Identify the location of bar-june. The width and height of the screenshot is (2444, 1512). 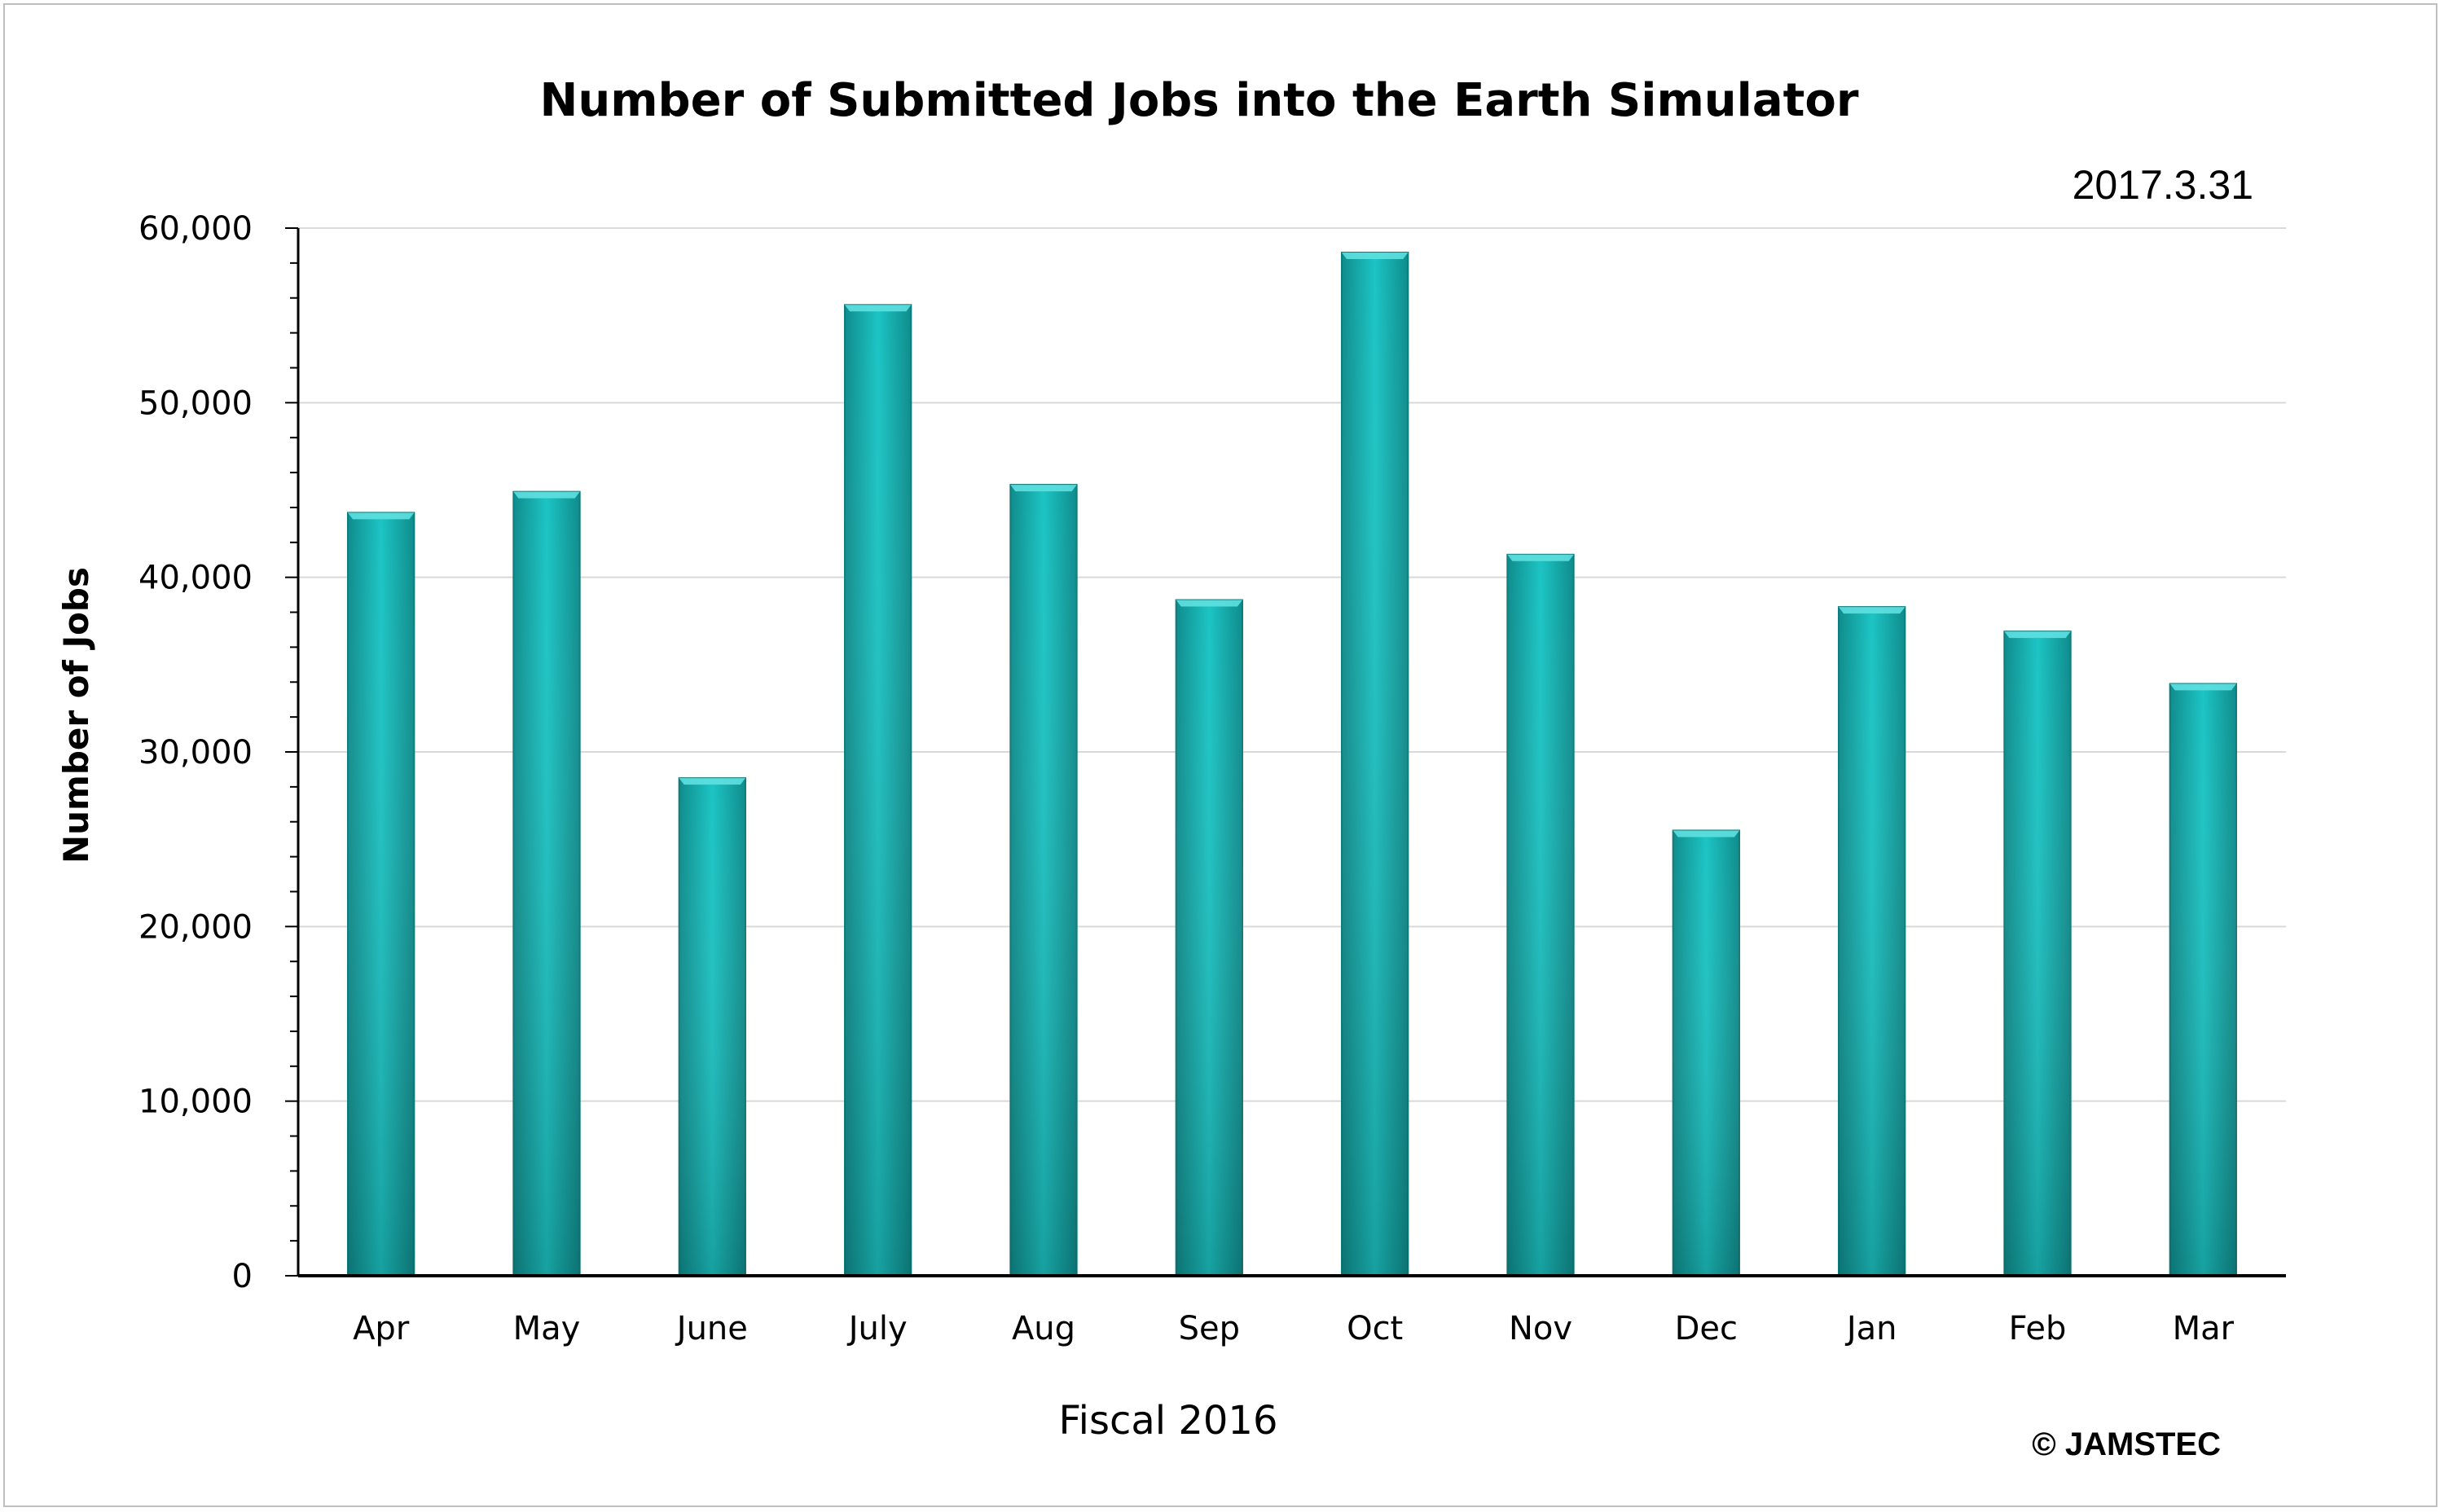
(712, 1027).